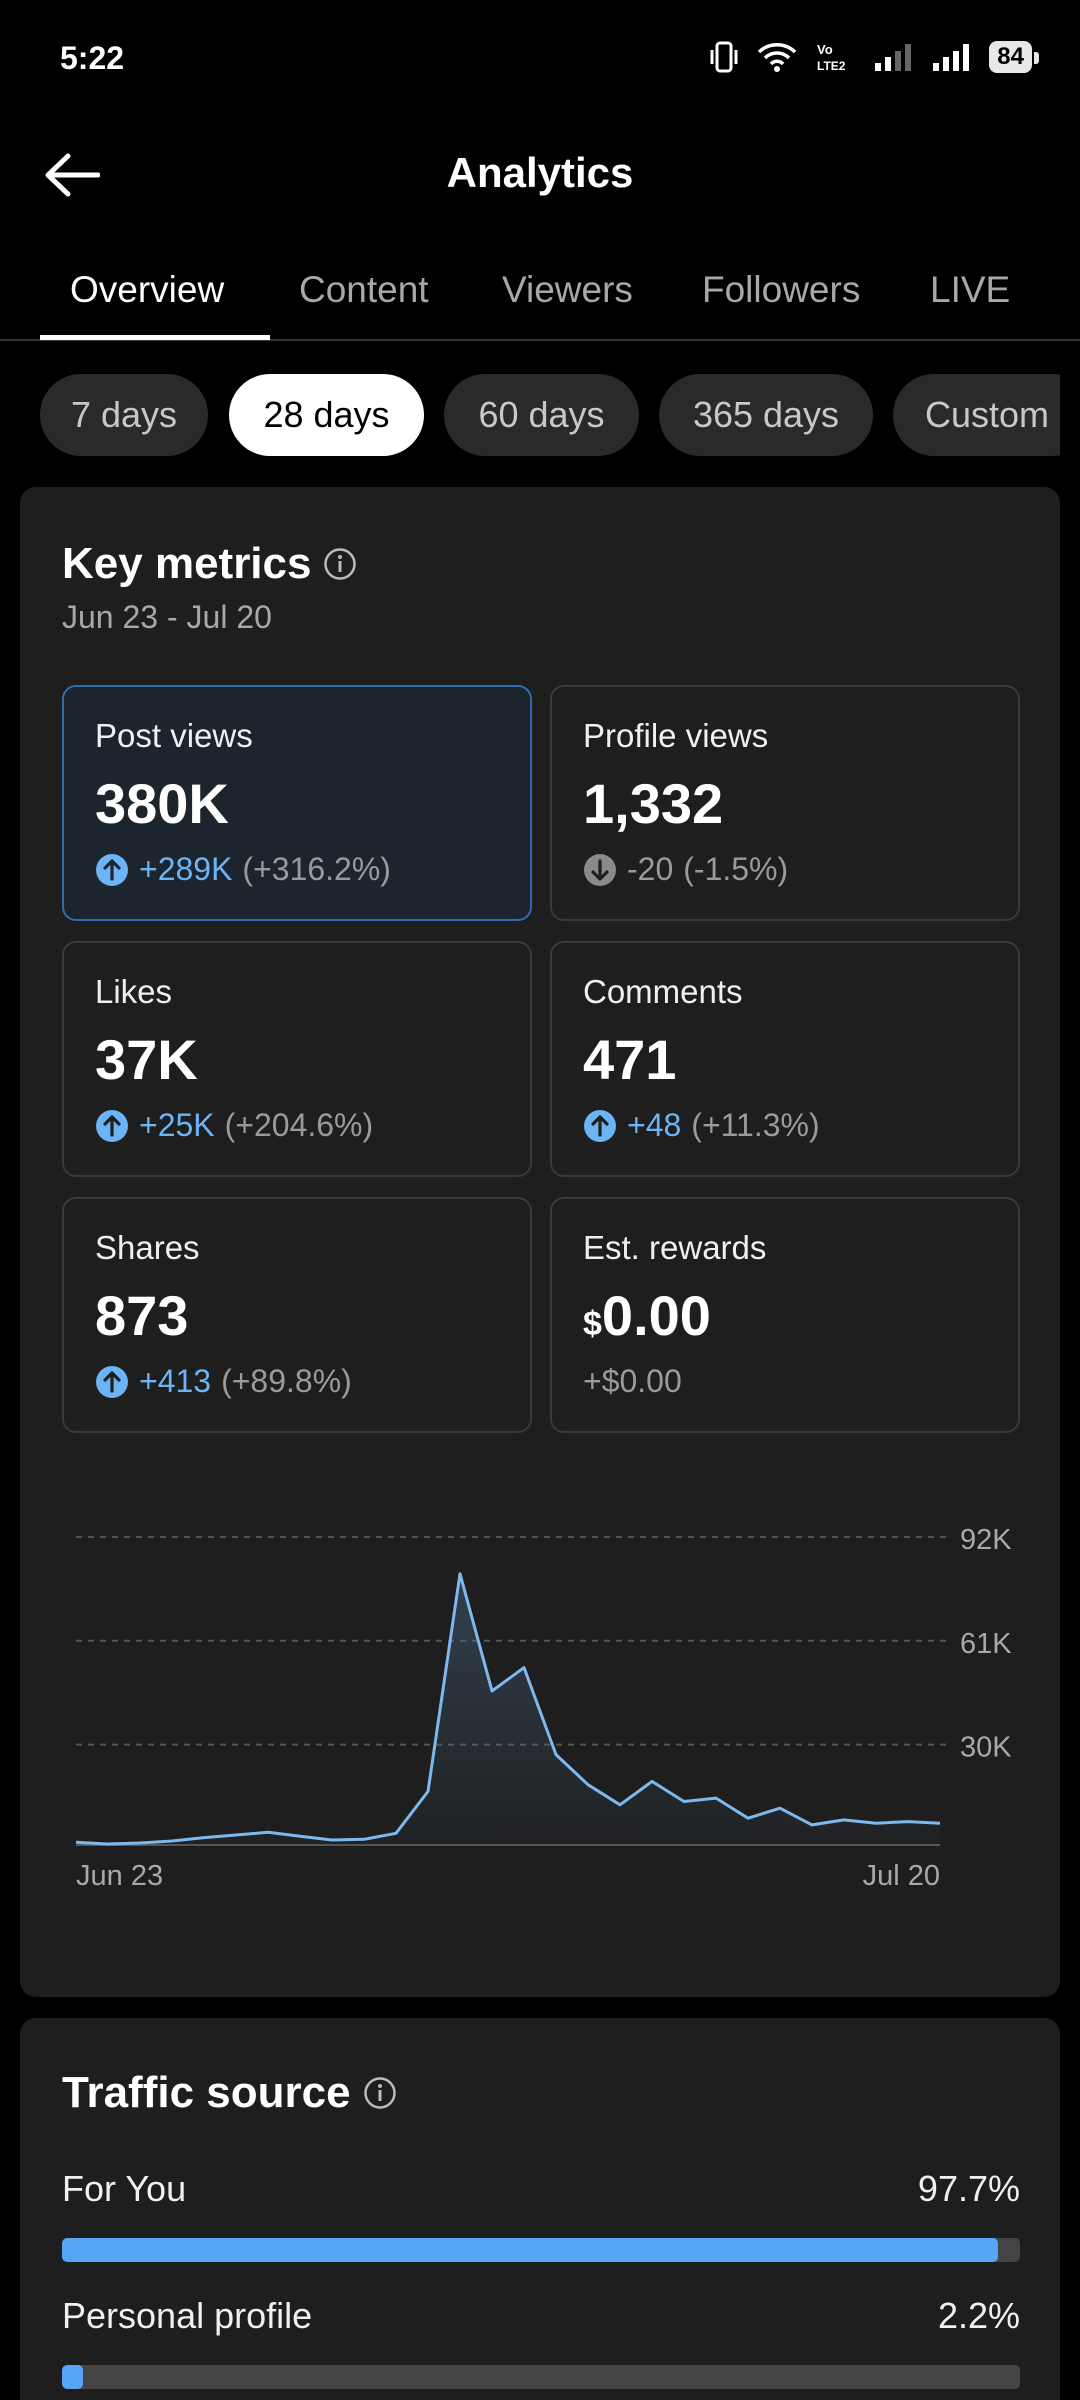 This screenshot has width=1080, height=2400. I want to click on status-time: 5:22, so click(92, 58).